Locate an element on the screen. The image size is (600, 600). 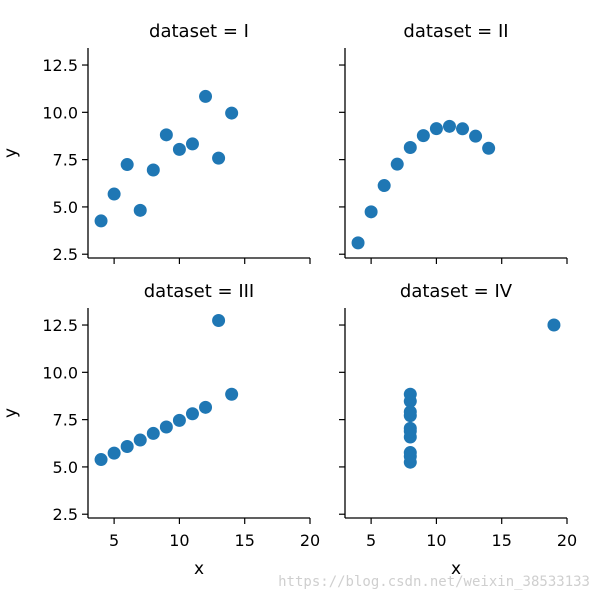
panel-title: dataset = I is located at coordinates (199, 31).